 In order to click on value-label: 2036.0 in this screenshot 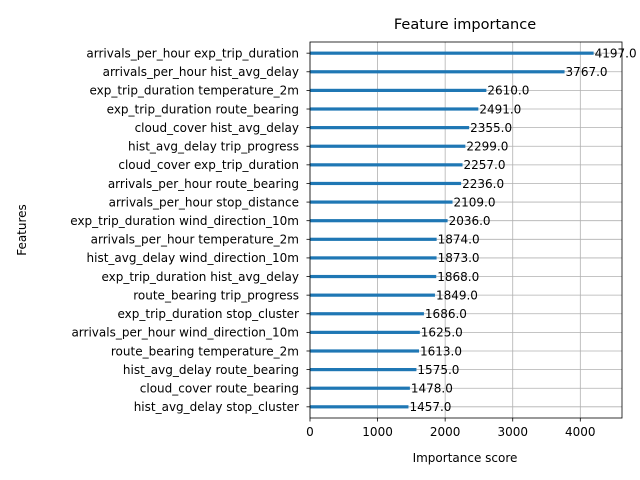, I will do `click(470, 221)`.